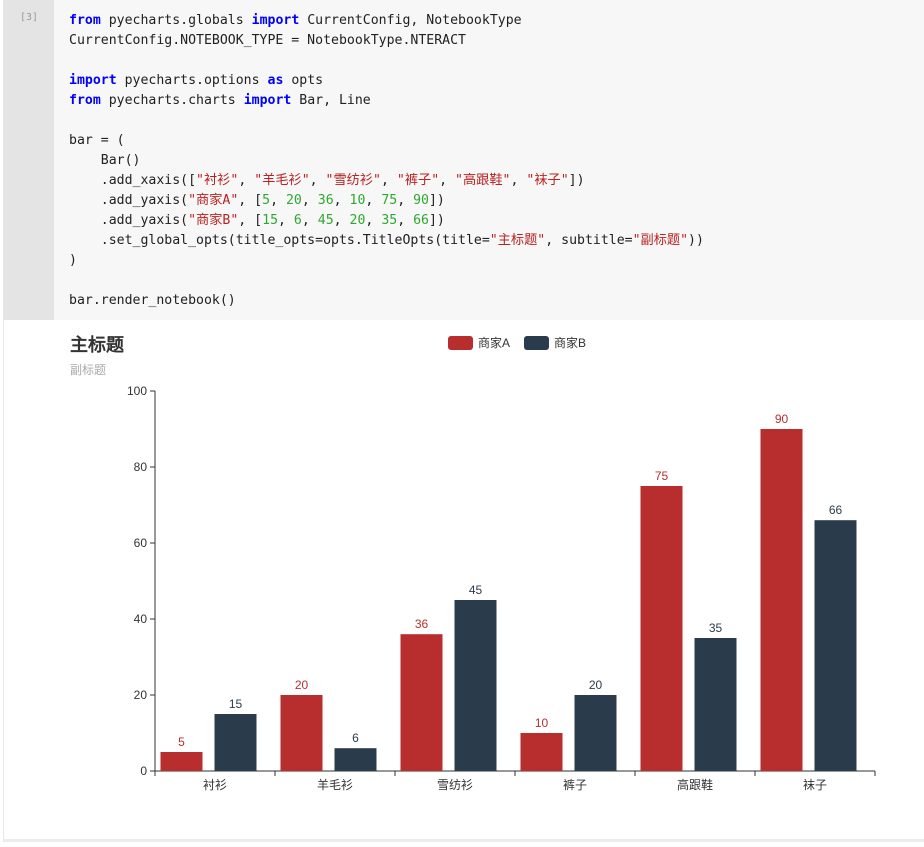 This screenshot has height=847, width=924. I want to click on x-tick-label: 衬衫, so click(215, 785).